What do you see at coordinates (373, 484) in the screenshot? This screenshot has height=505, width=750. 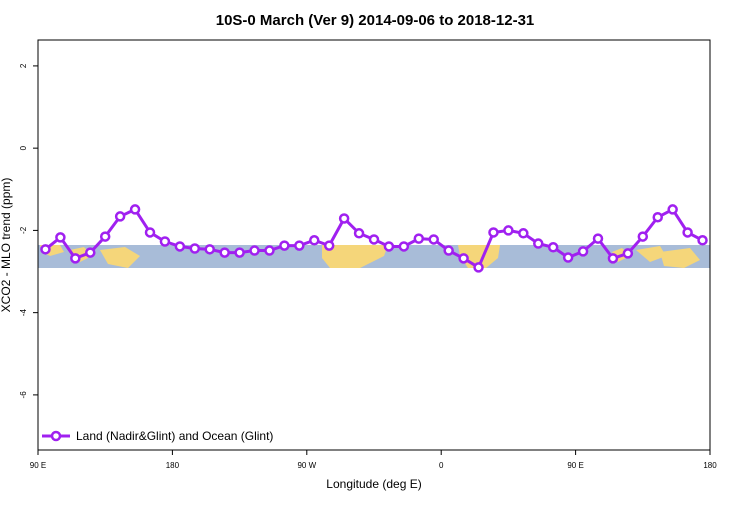 I see `x-axis-label: Longitude (deg E)` at bounding box center [373, 484].